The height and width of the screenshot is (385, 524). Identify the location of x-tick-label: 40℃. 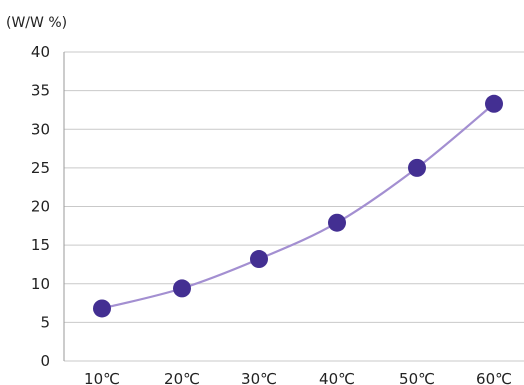
(337, 377).